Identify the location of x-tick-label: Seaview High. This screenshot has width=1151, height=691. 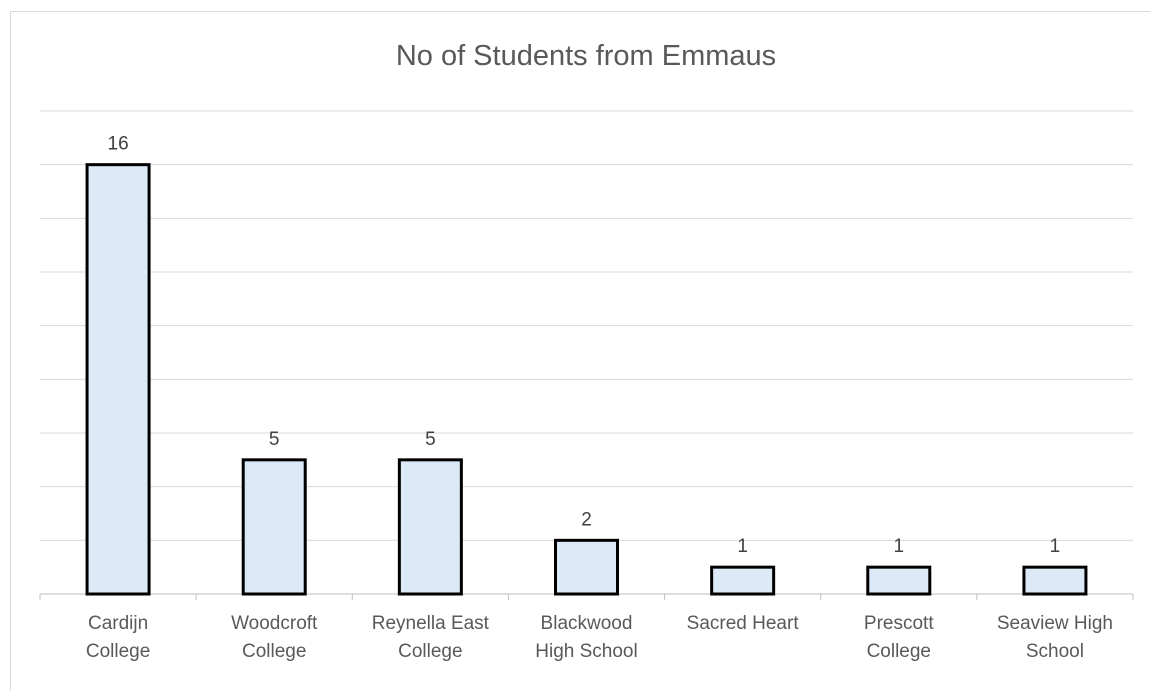
(1055, 623).